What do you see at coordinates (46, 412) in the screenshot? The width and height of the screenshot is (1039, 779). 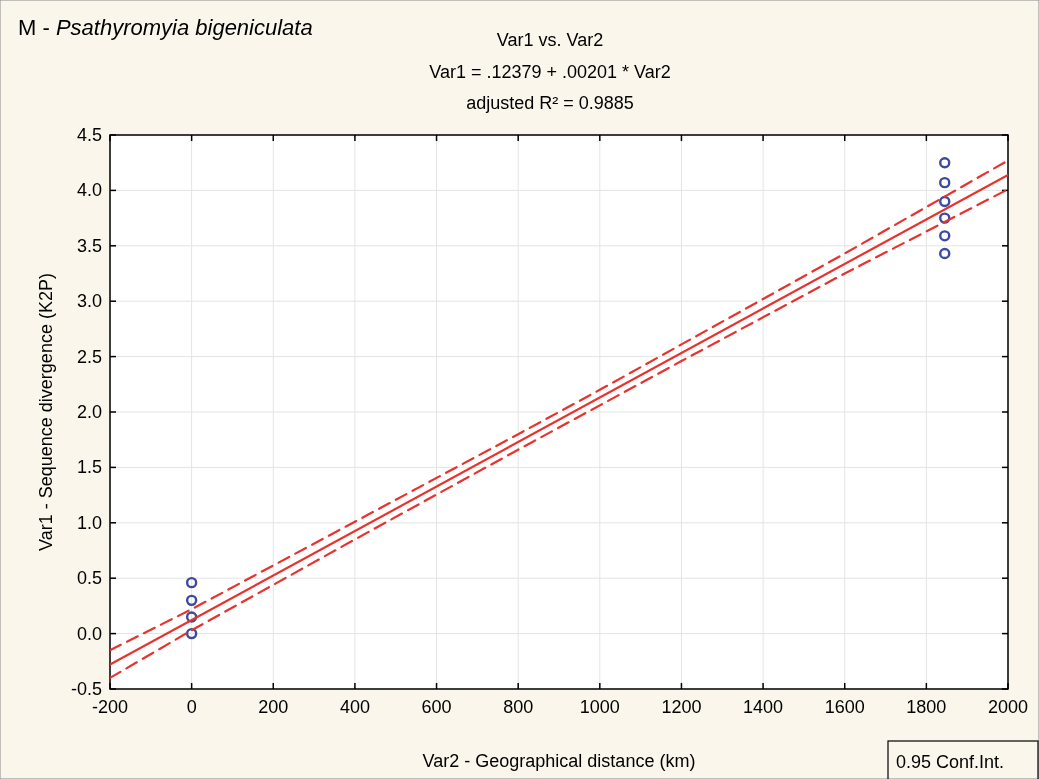 I see `y-axis-title: Var1 - Sequence divergence (K2P)` at bounding box center [46, 412].